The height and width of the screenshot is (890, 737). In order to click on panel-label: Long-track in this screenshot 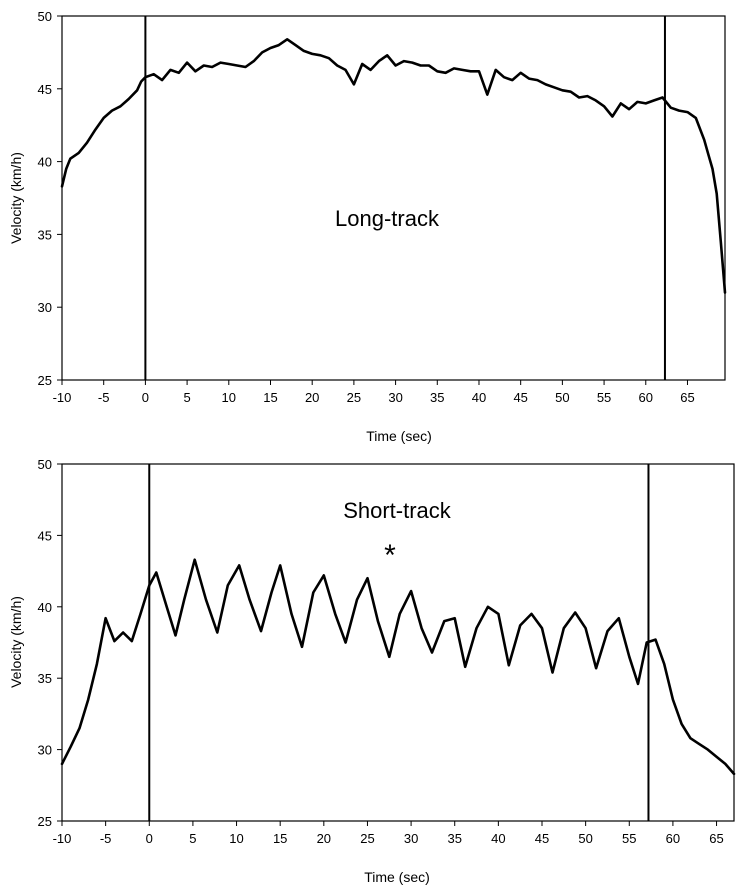, I will do `click(387, 218)`.